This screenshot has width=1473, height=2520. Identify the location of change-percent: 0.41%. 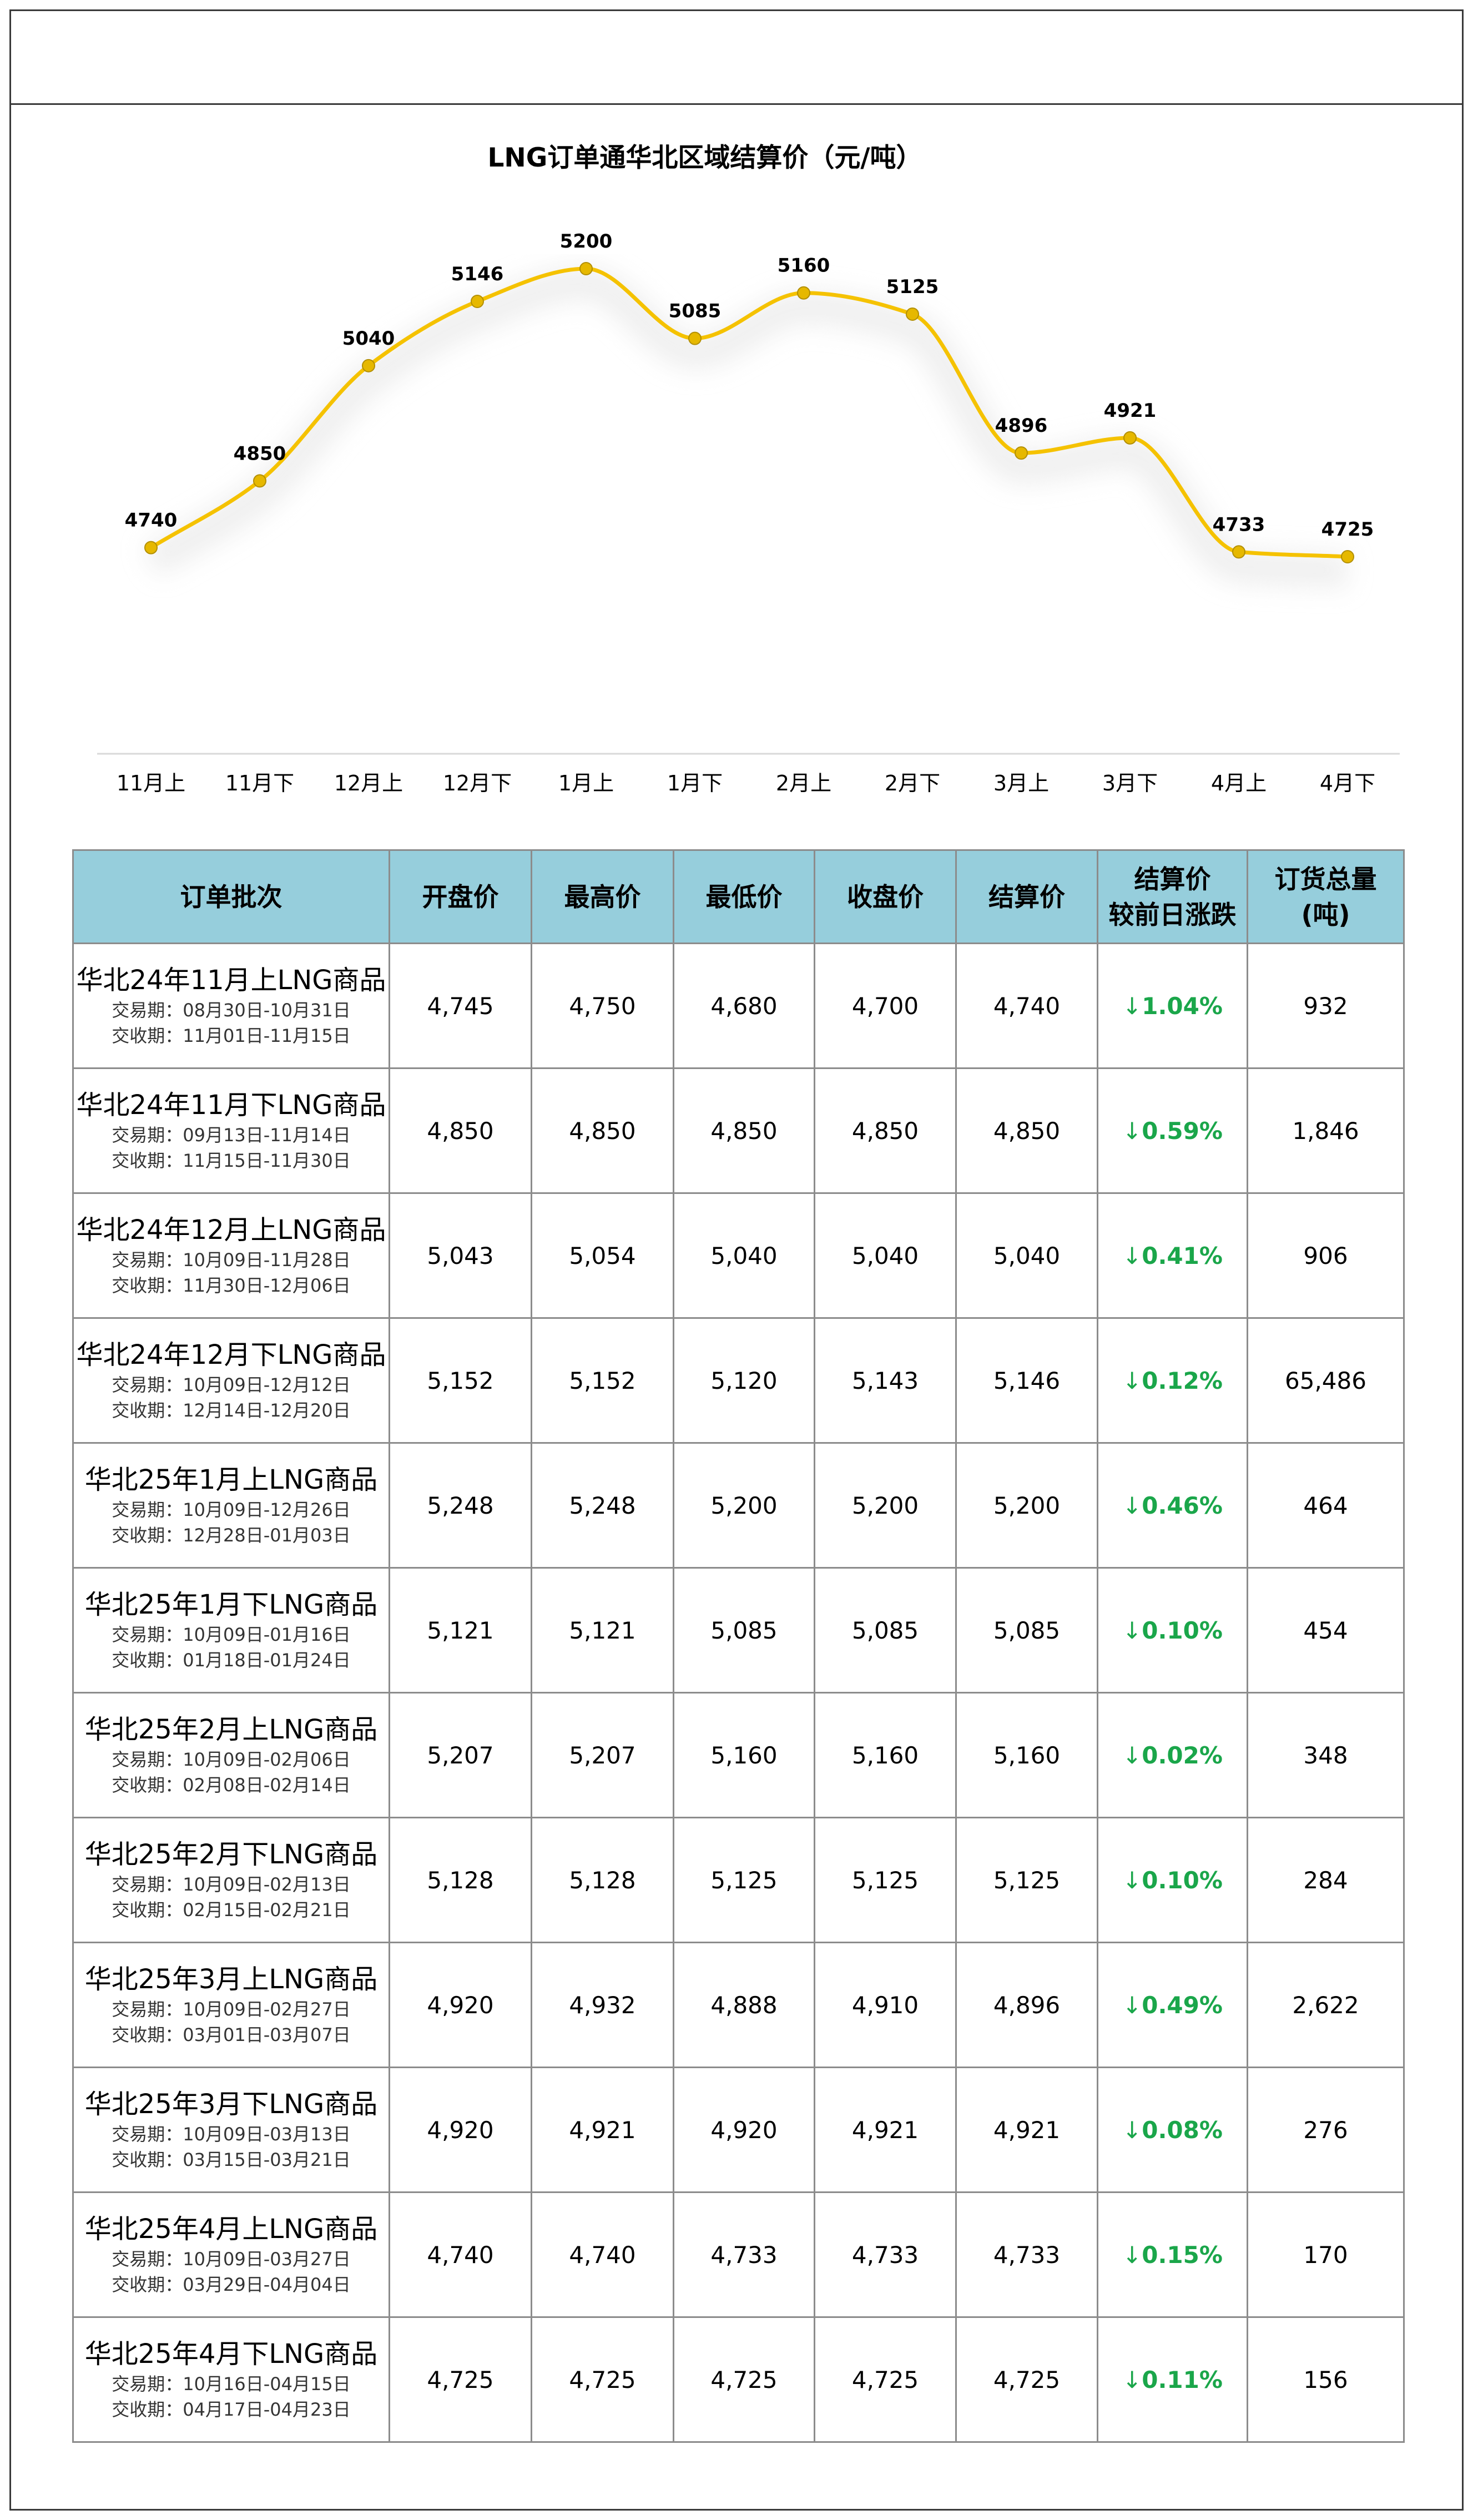
(1182, 1255).